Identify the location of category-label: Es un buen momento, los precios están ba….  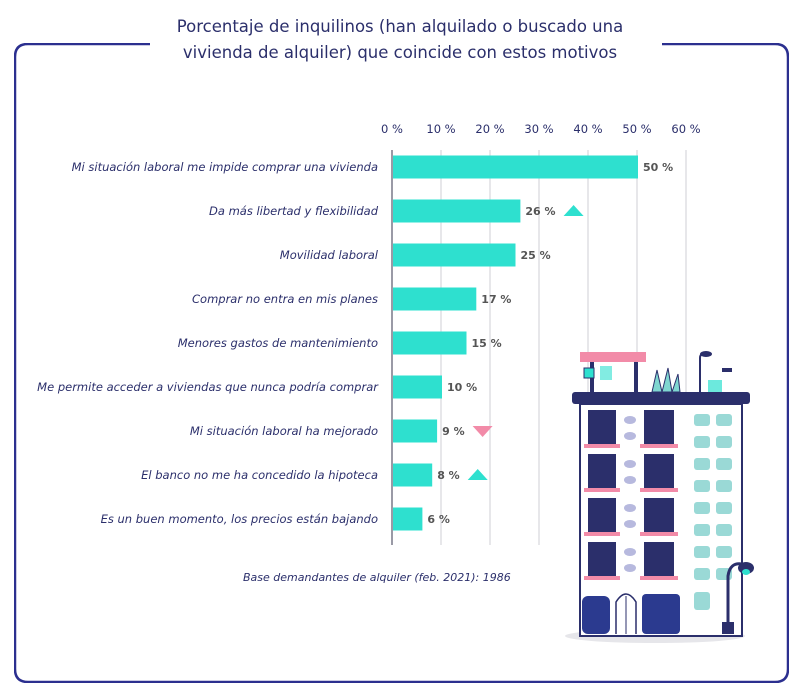
(239, 519).